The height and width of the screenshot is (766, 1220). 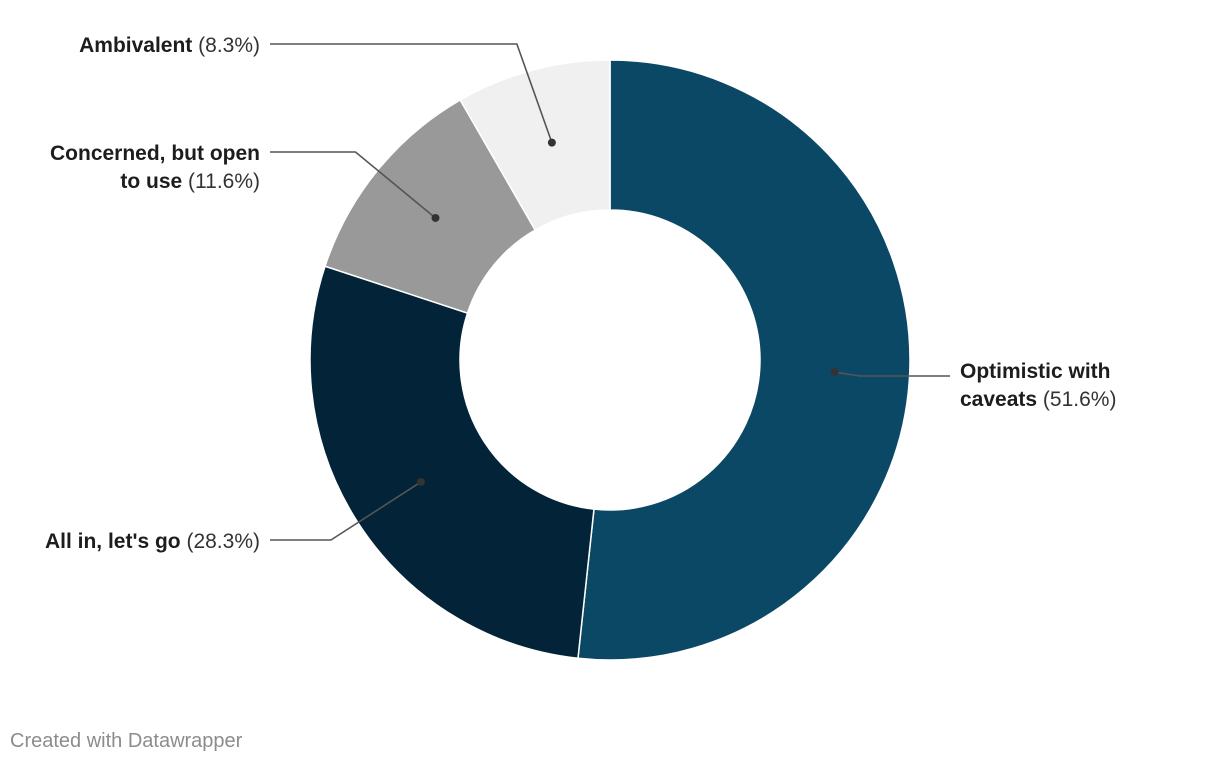 I want to click on slice-label-line: Concerned, but open, so click(x=155, y=153).